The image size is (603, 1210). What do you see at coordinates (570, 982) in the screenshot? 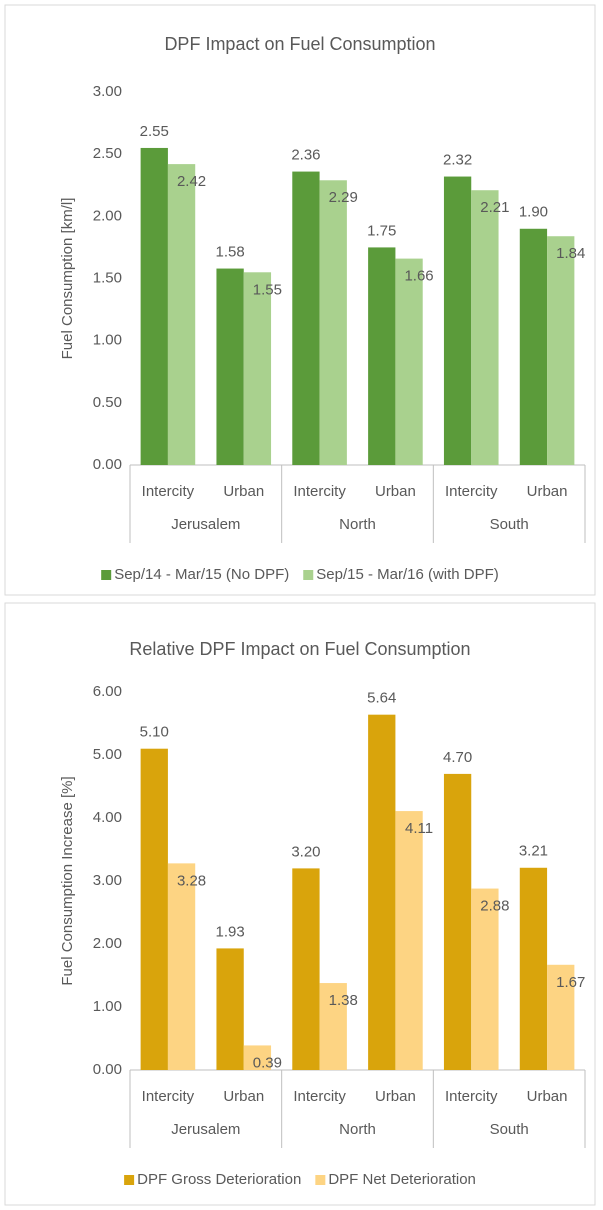
I see `data-label: 1.67` at bounding box center [570, 982].